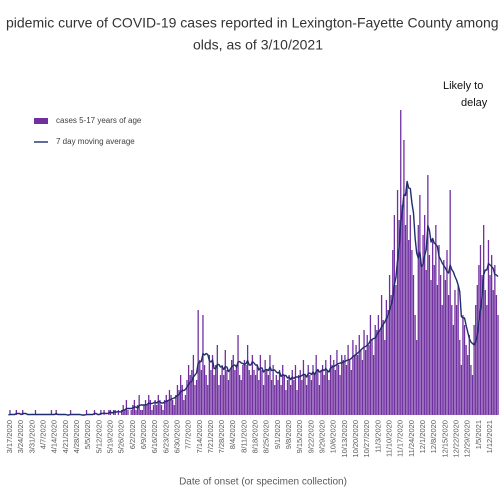 The image size is (500, 500). I want to click on x-tick-label: 3/31/2020, so click(31, 436).